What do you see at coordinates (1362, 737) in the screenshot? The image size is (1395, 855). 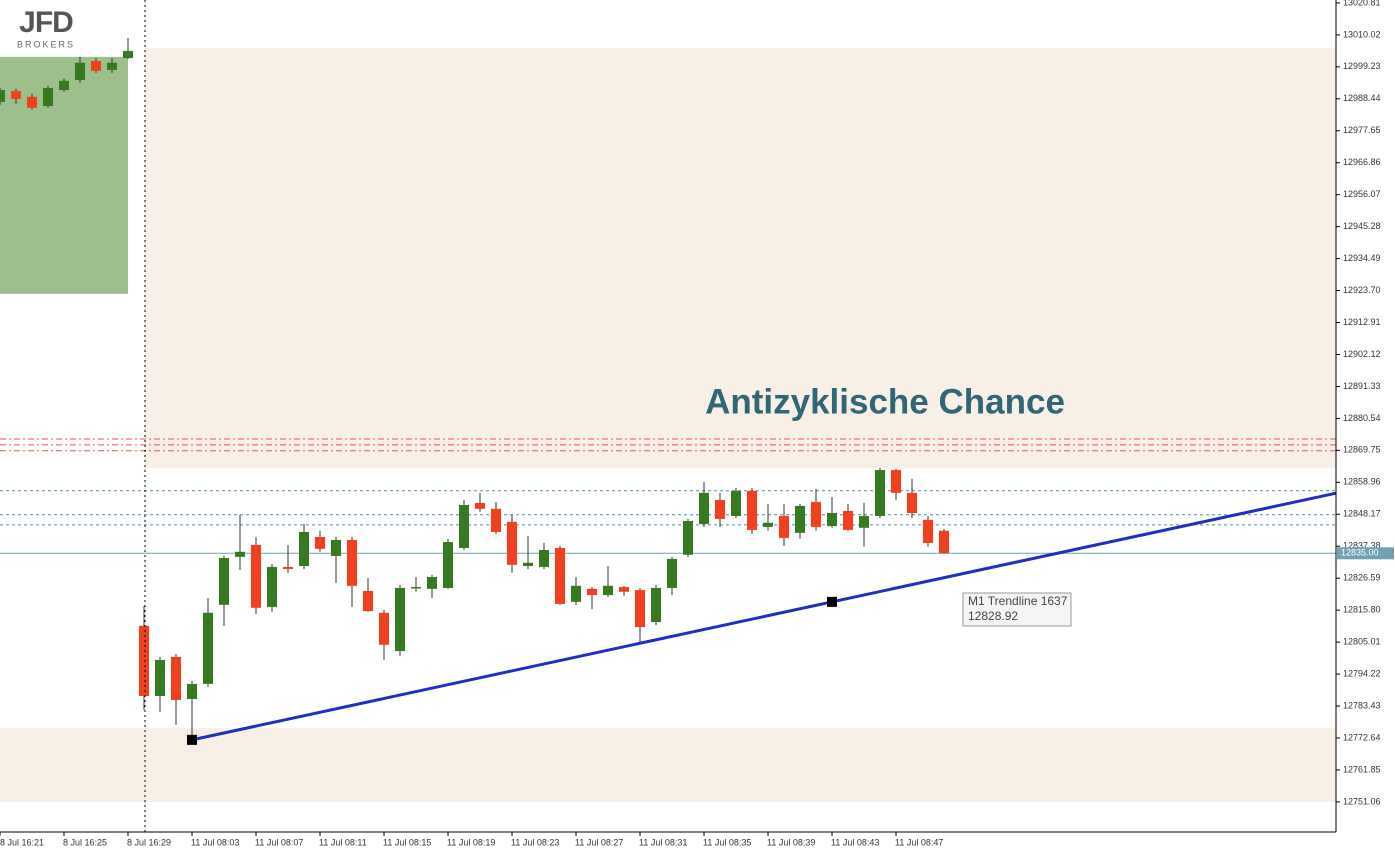 I see `y-tick-label: 12772.64` at bounding box center [1362, 737].